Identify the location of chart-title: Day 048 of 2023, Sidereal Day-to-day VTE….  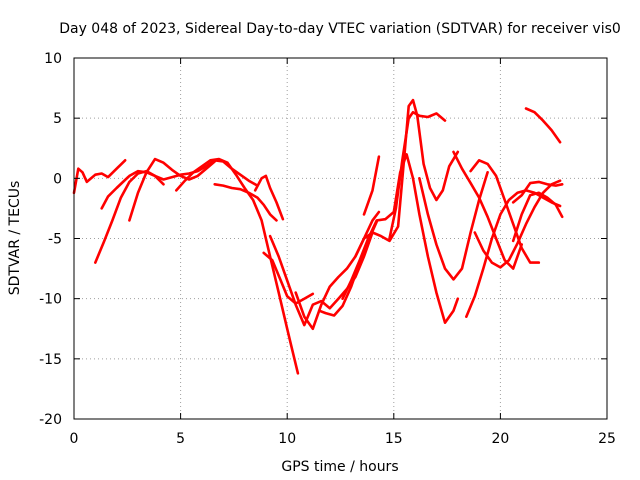
(340, 29).